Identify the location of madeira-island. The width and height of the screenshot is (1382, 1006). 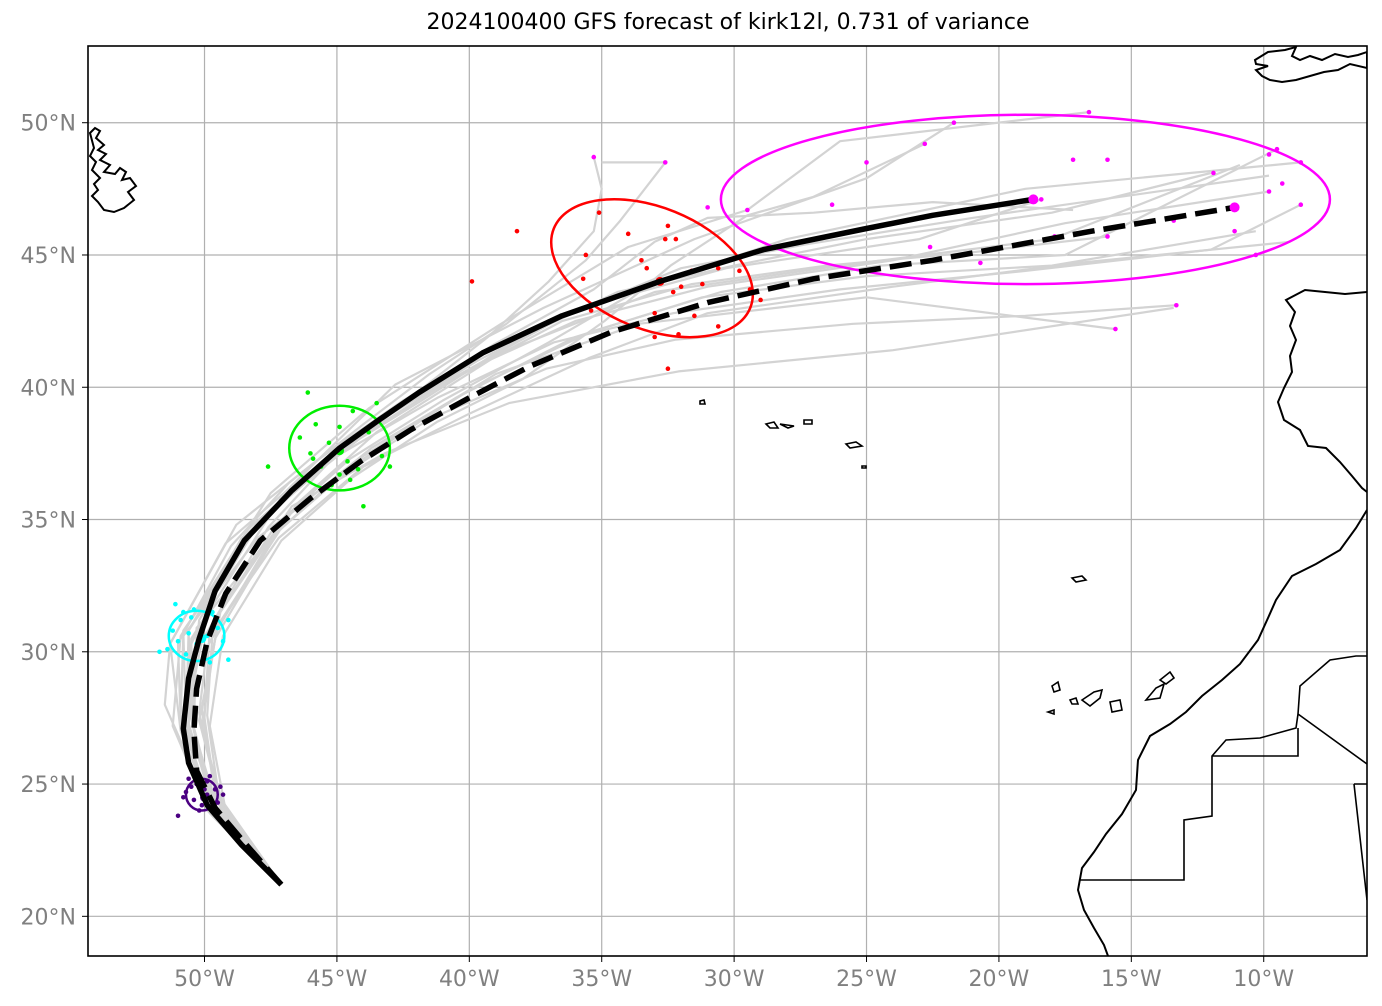
(1079, 579).